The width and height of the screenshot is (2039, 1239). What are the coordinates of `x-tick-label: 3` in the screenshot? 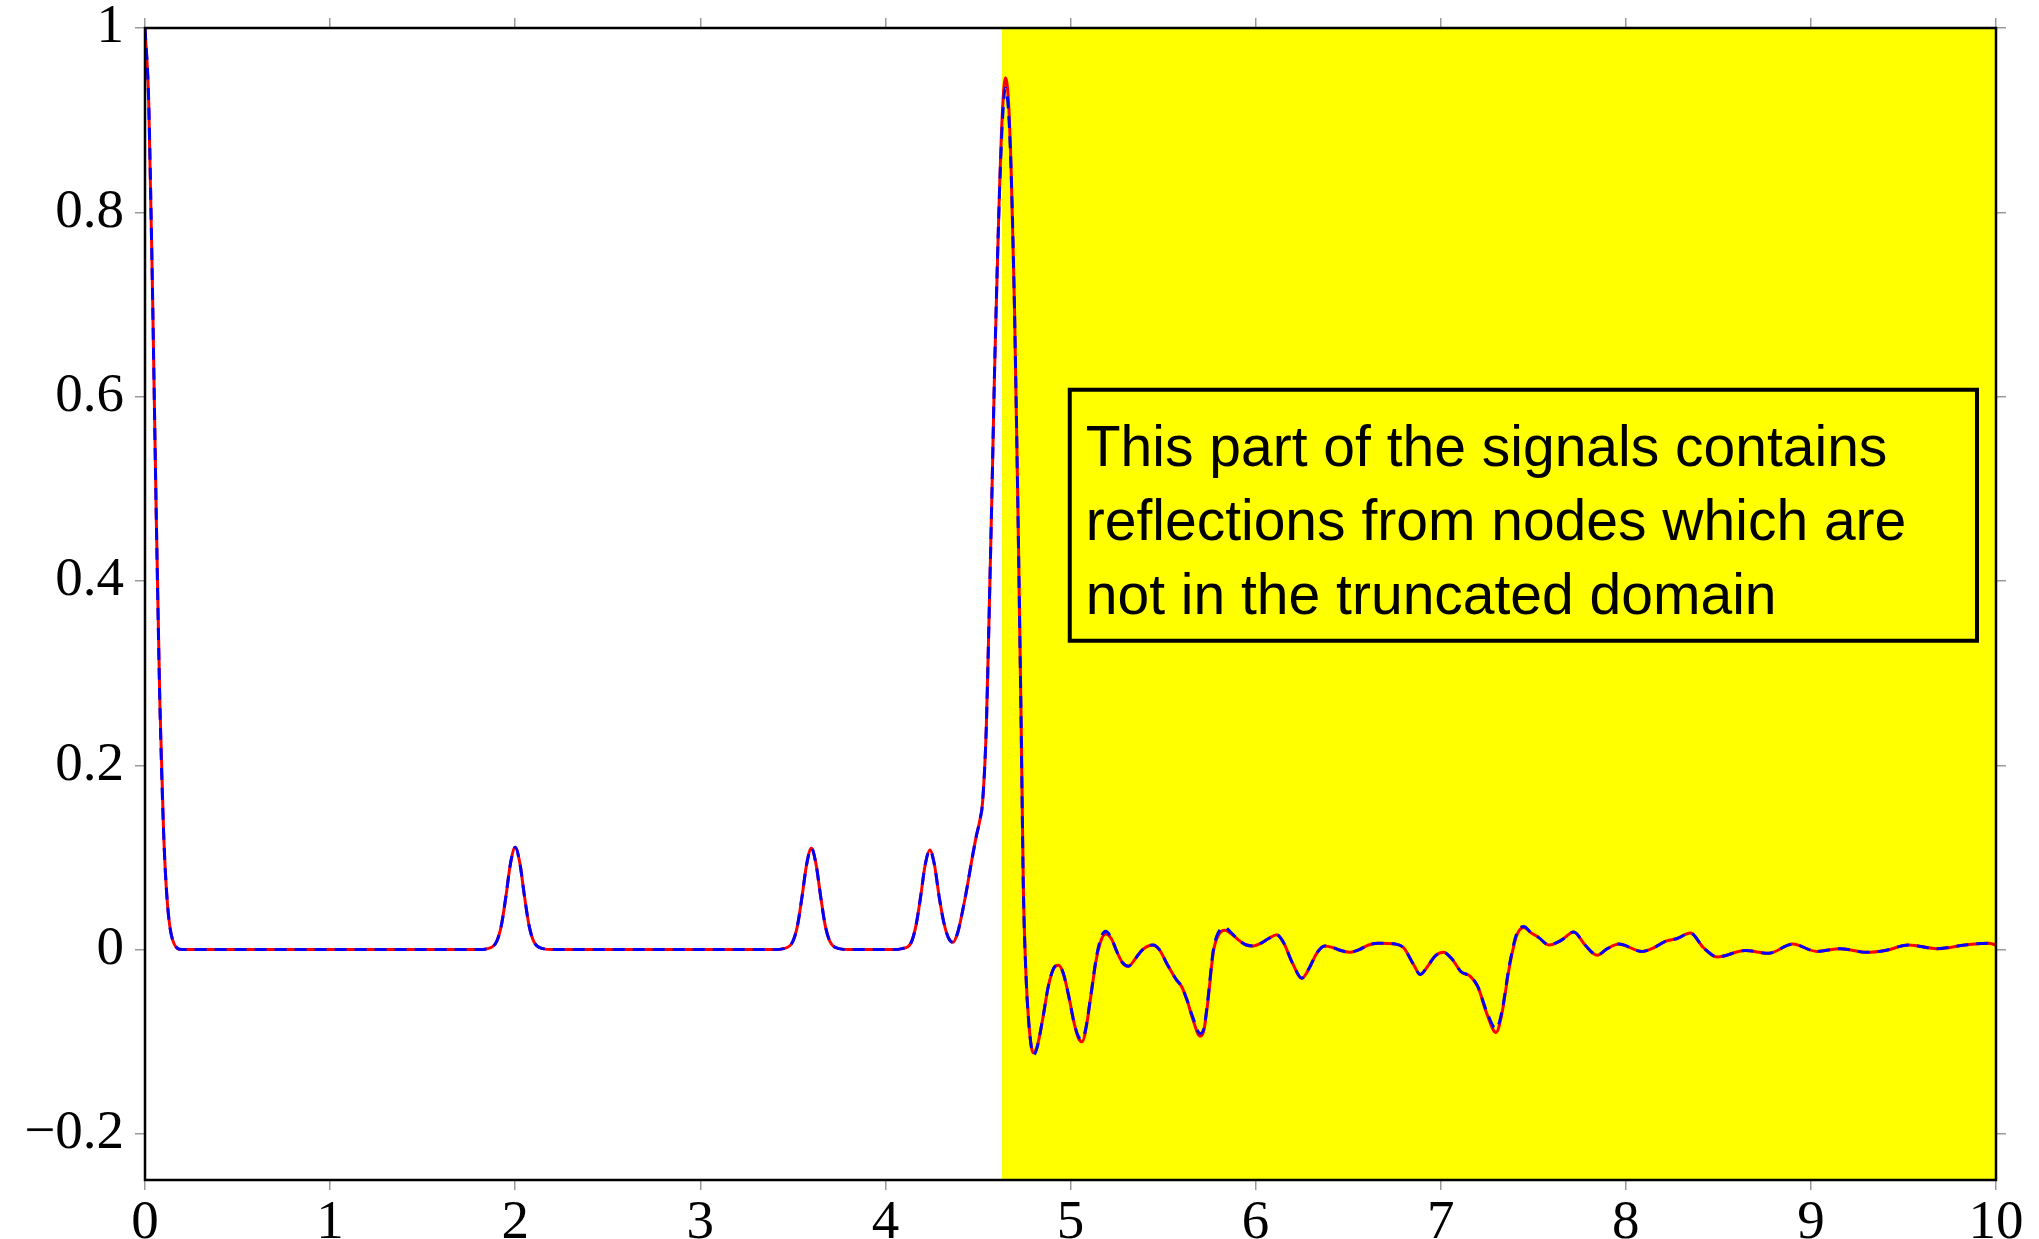 It's located at (700, 1214).